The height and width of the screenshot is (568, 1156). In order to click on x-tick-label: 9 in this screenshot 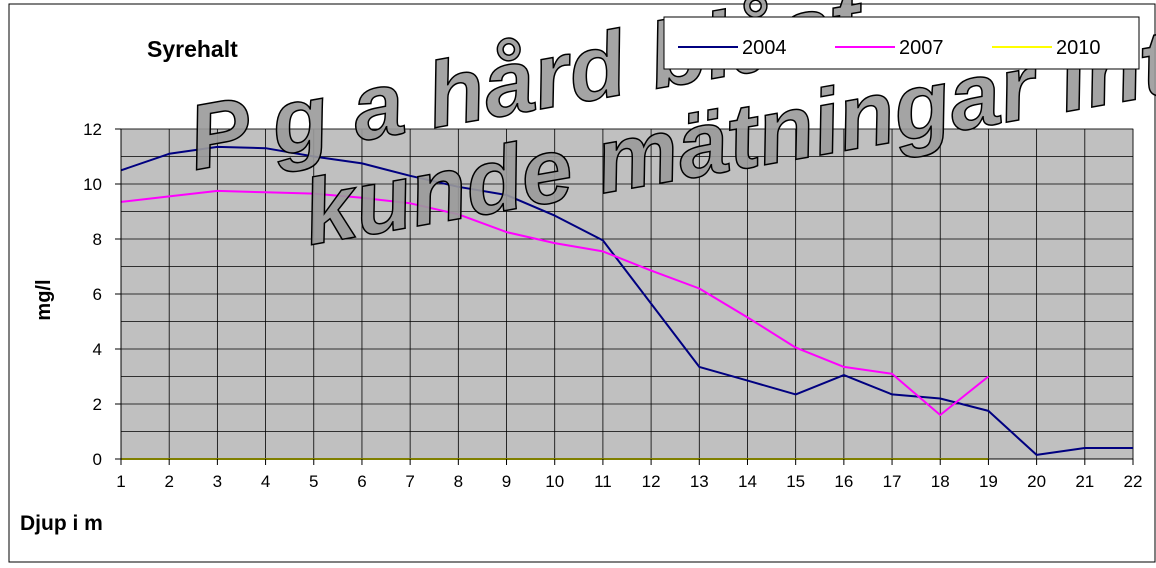, I will do `click(506, 481)`.